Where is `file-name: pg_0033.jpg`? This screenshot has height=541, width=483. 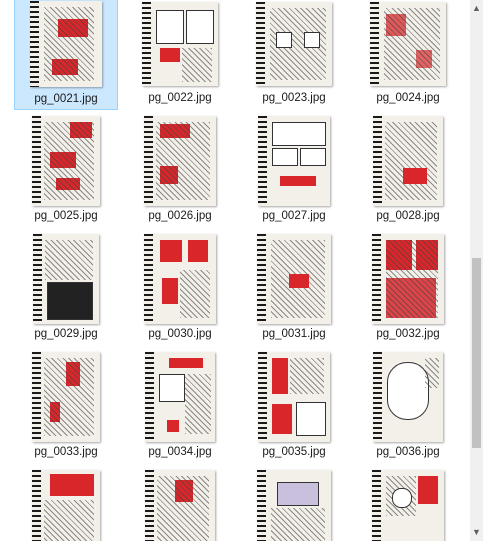 file-name: pg_0033.jpg is located at coordinates (66, 452).